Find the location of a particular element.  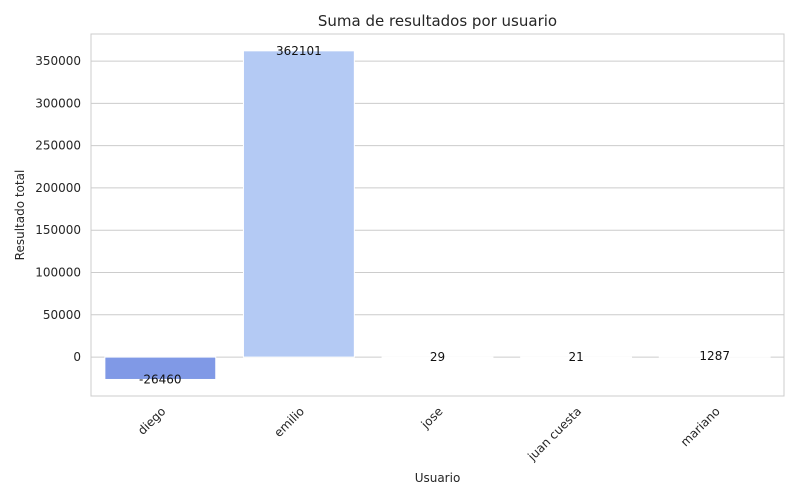

y-tick-label: 300000 is located at coordinates (58, 103).